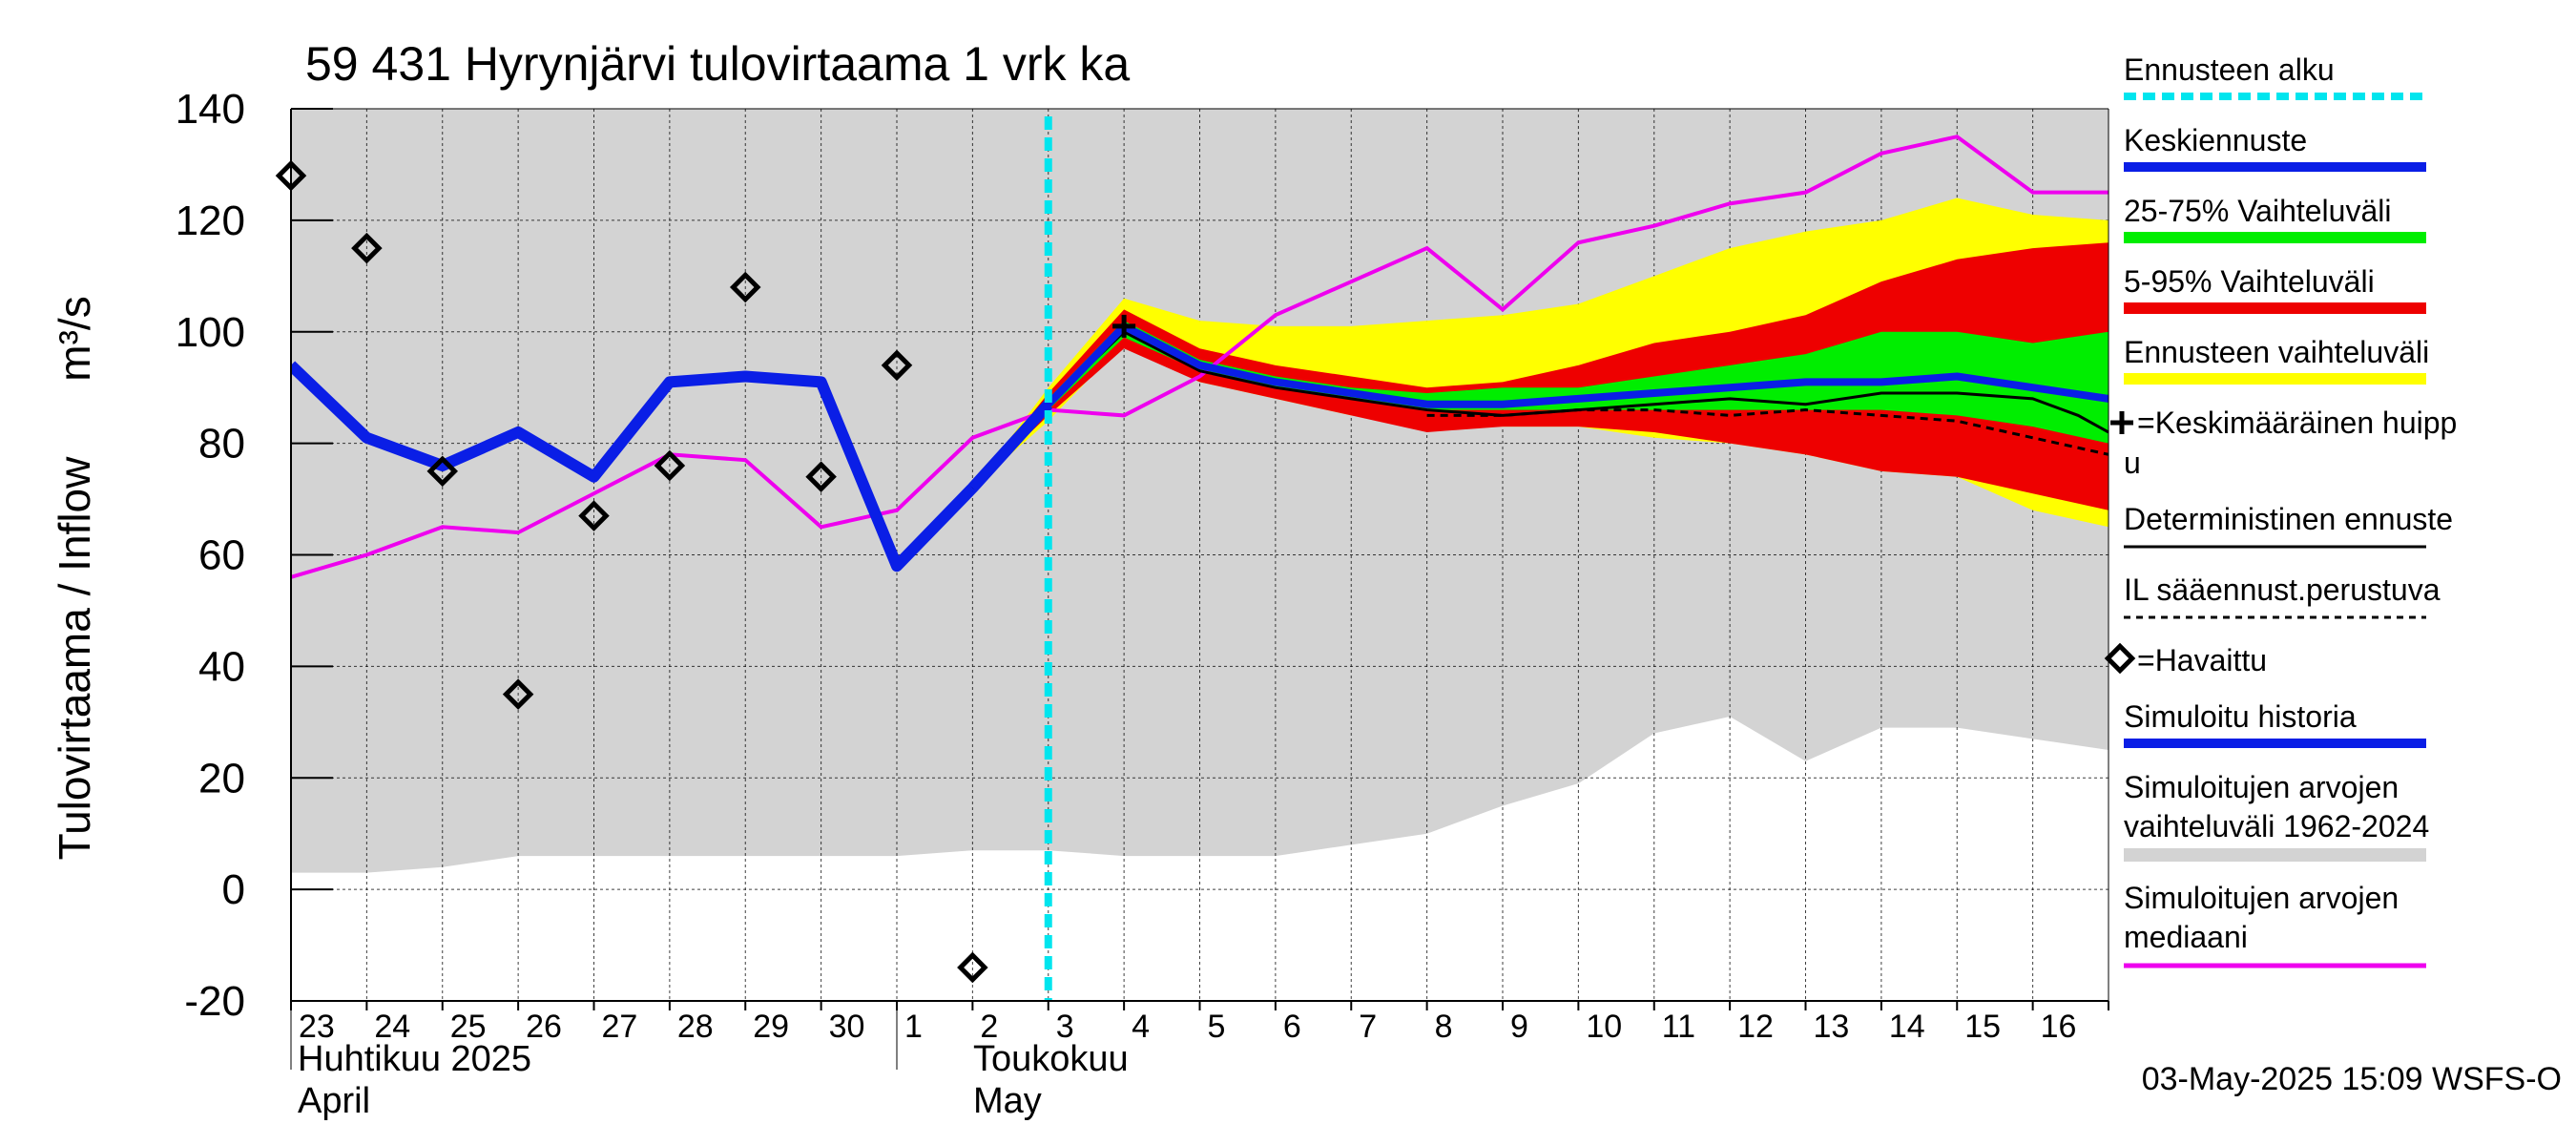 Image resolution: width=2576 pixels, height=1145 pixels. What do you see at coordinates (210, 332) in the screenshot?
I see `y-tick-label: 100` at bounding box center [210, 332].